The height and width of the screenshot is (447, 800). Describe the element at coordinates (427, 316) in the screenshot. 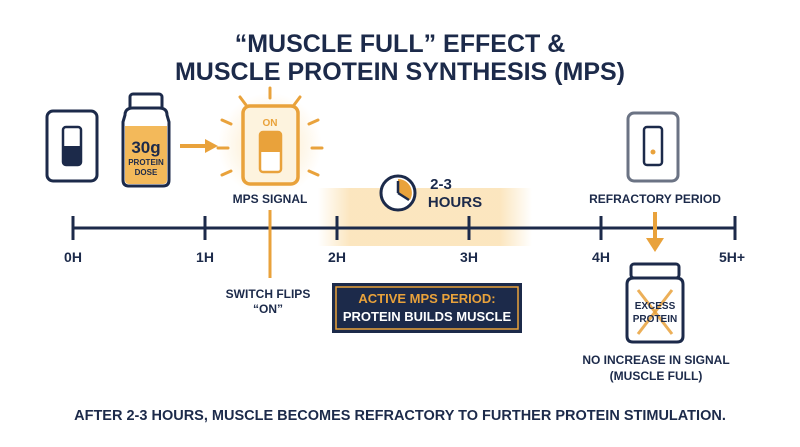

I see `active-mps-line-2: PROTEIN BUILDS MUSCLE` at that location.